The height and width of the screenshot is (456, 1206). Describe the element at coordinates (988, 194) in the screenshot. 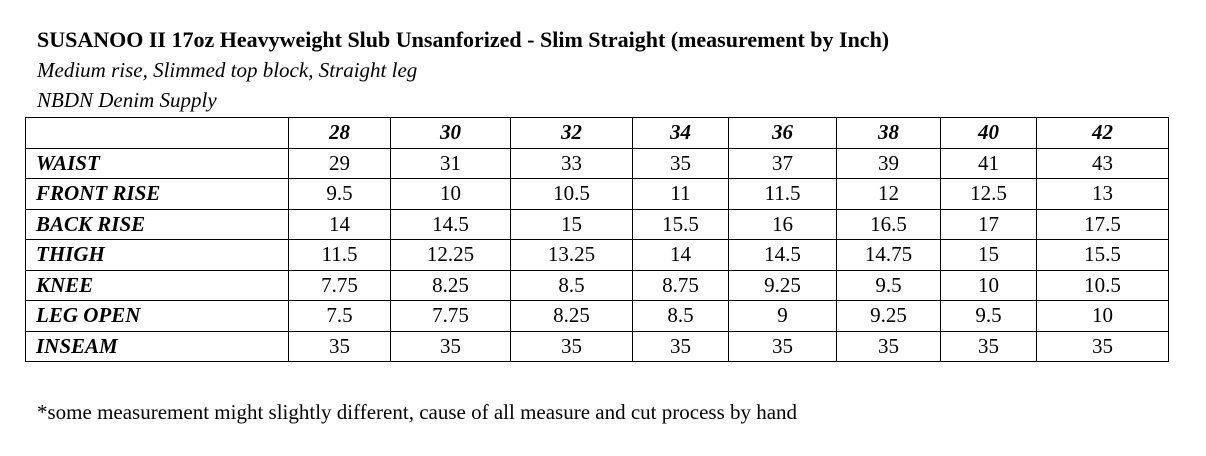

I see `cell: 12.5` at that location.